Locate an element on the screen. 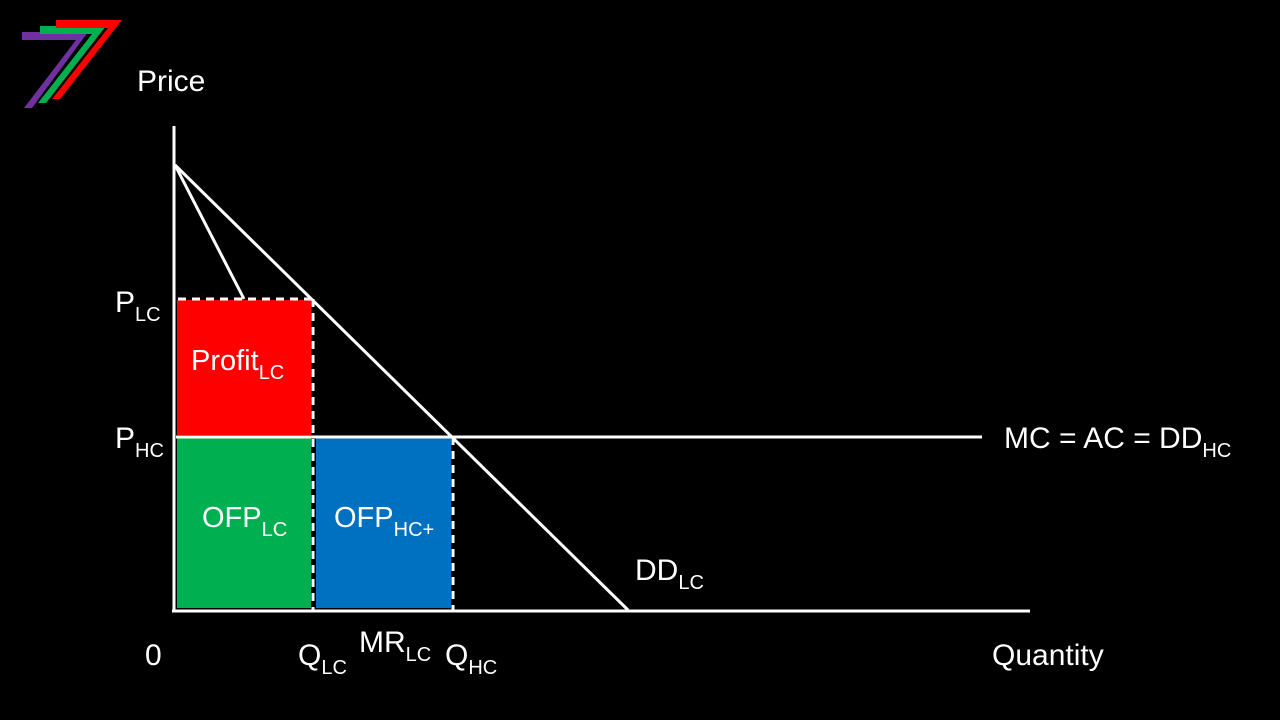 The width and height of the screenshot is (1280, 720). mr-lc-label: MRLC is located at coordinates (395, 646).